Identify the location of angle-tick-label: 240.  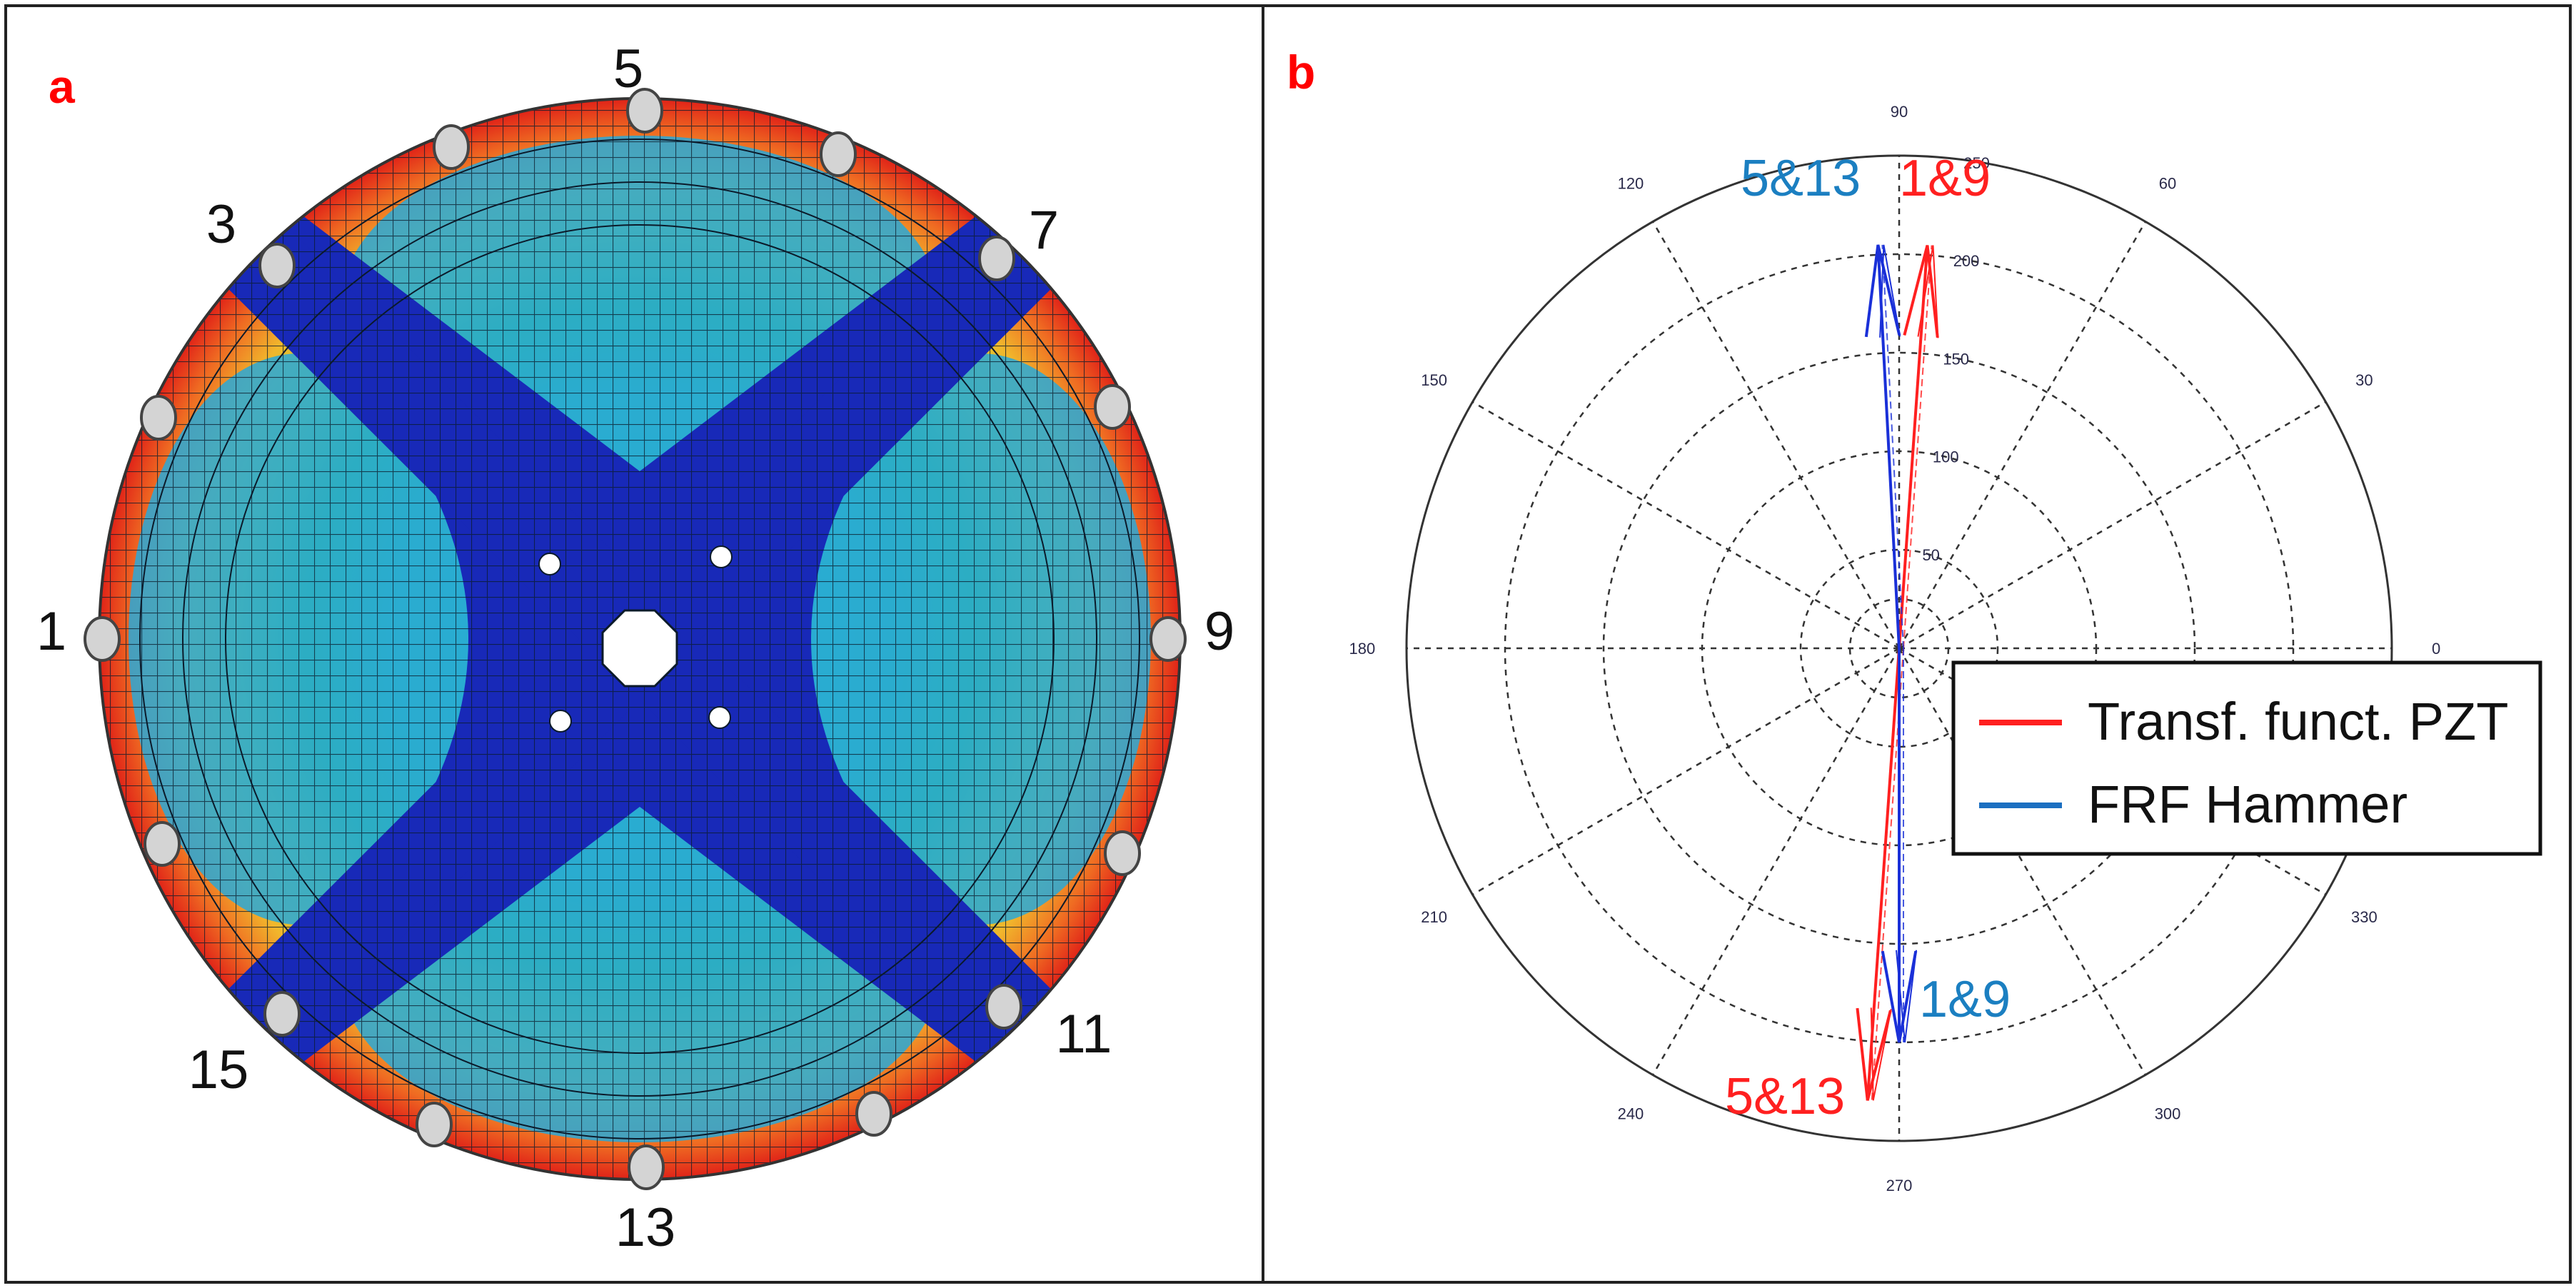
(1631, 1113).